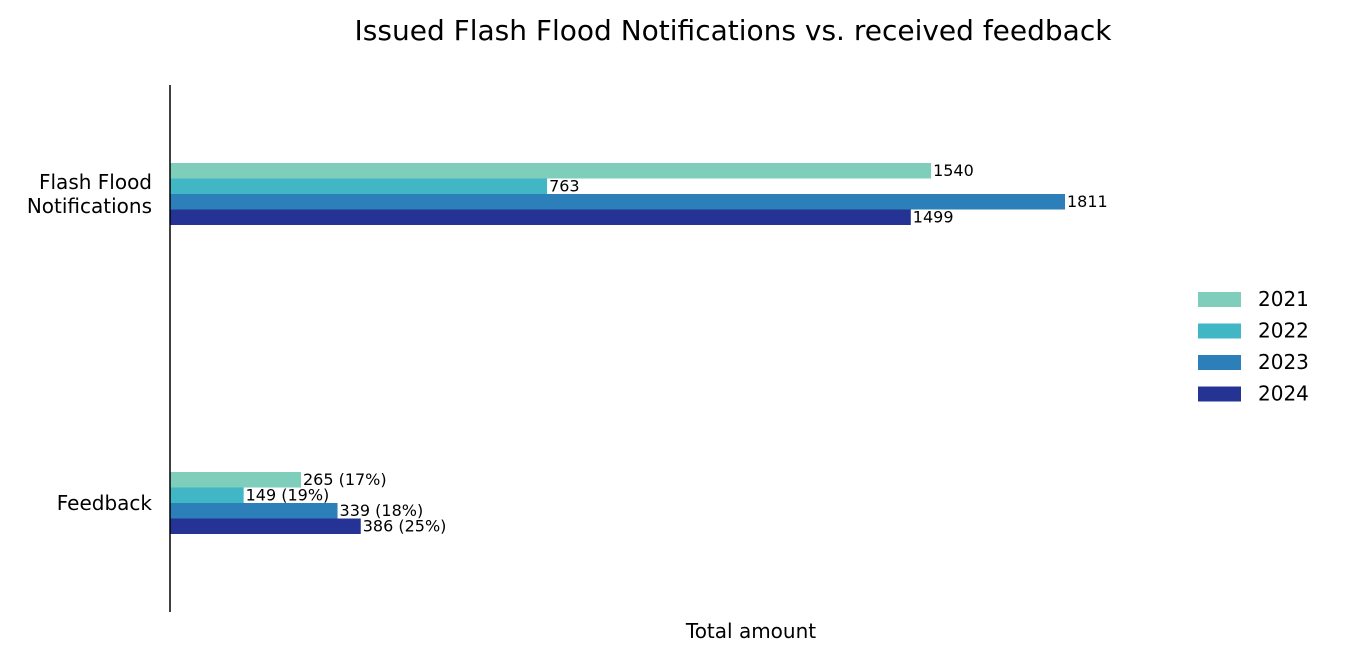  What do you see at coordinates (1283, 331) in the screenshot?
I see `legend-label-2022: 2022` at bounding box center [1283, 331].